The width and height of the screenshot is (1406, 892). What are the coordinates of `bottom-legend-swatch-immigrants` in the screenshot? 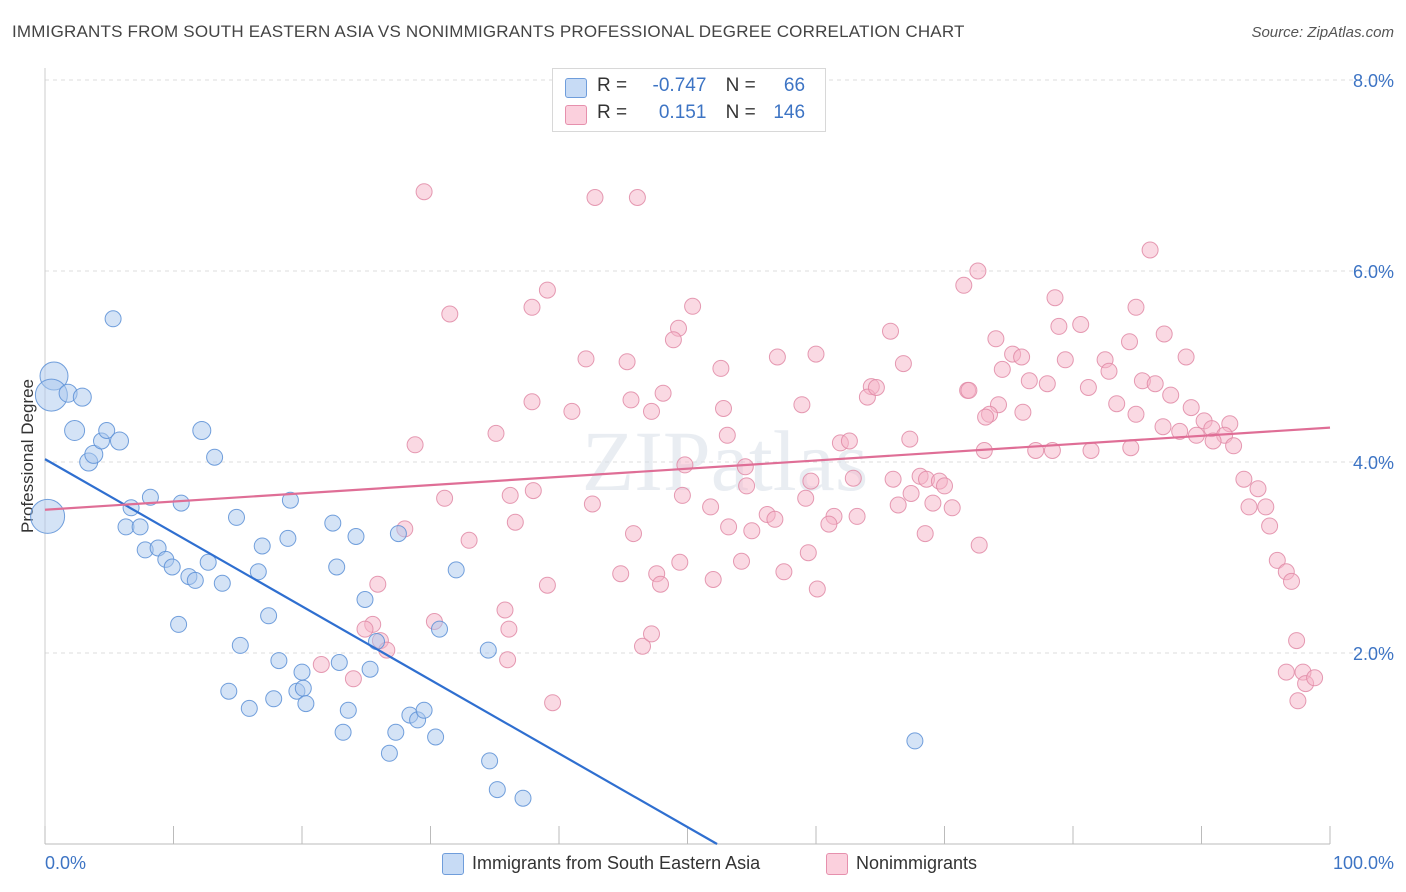 It's located at (453, 864).